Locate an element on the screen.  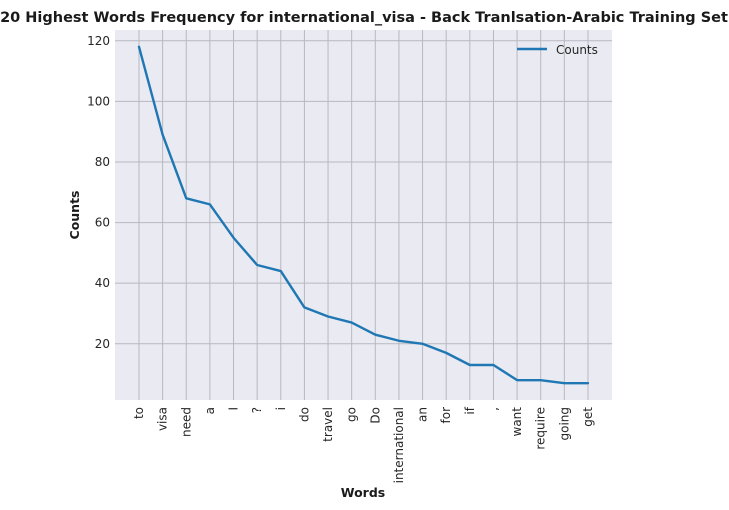
x-tick-label: if is located at coordinates (470, 410).